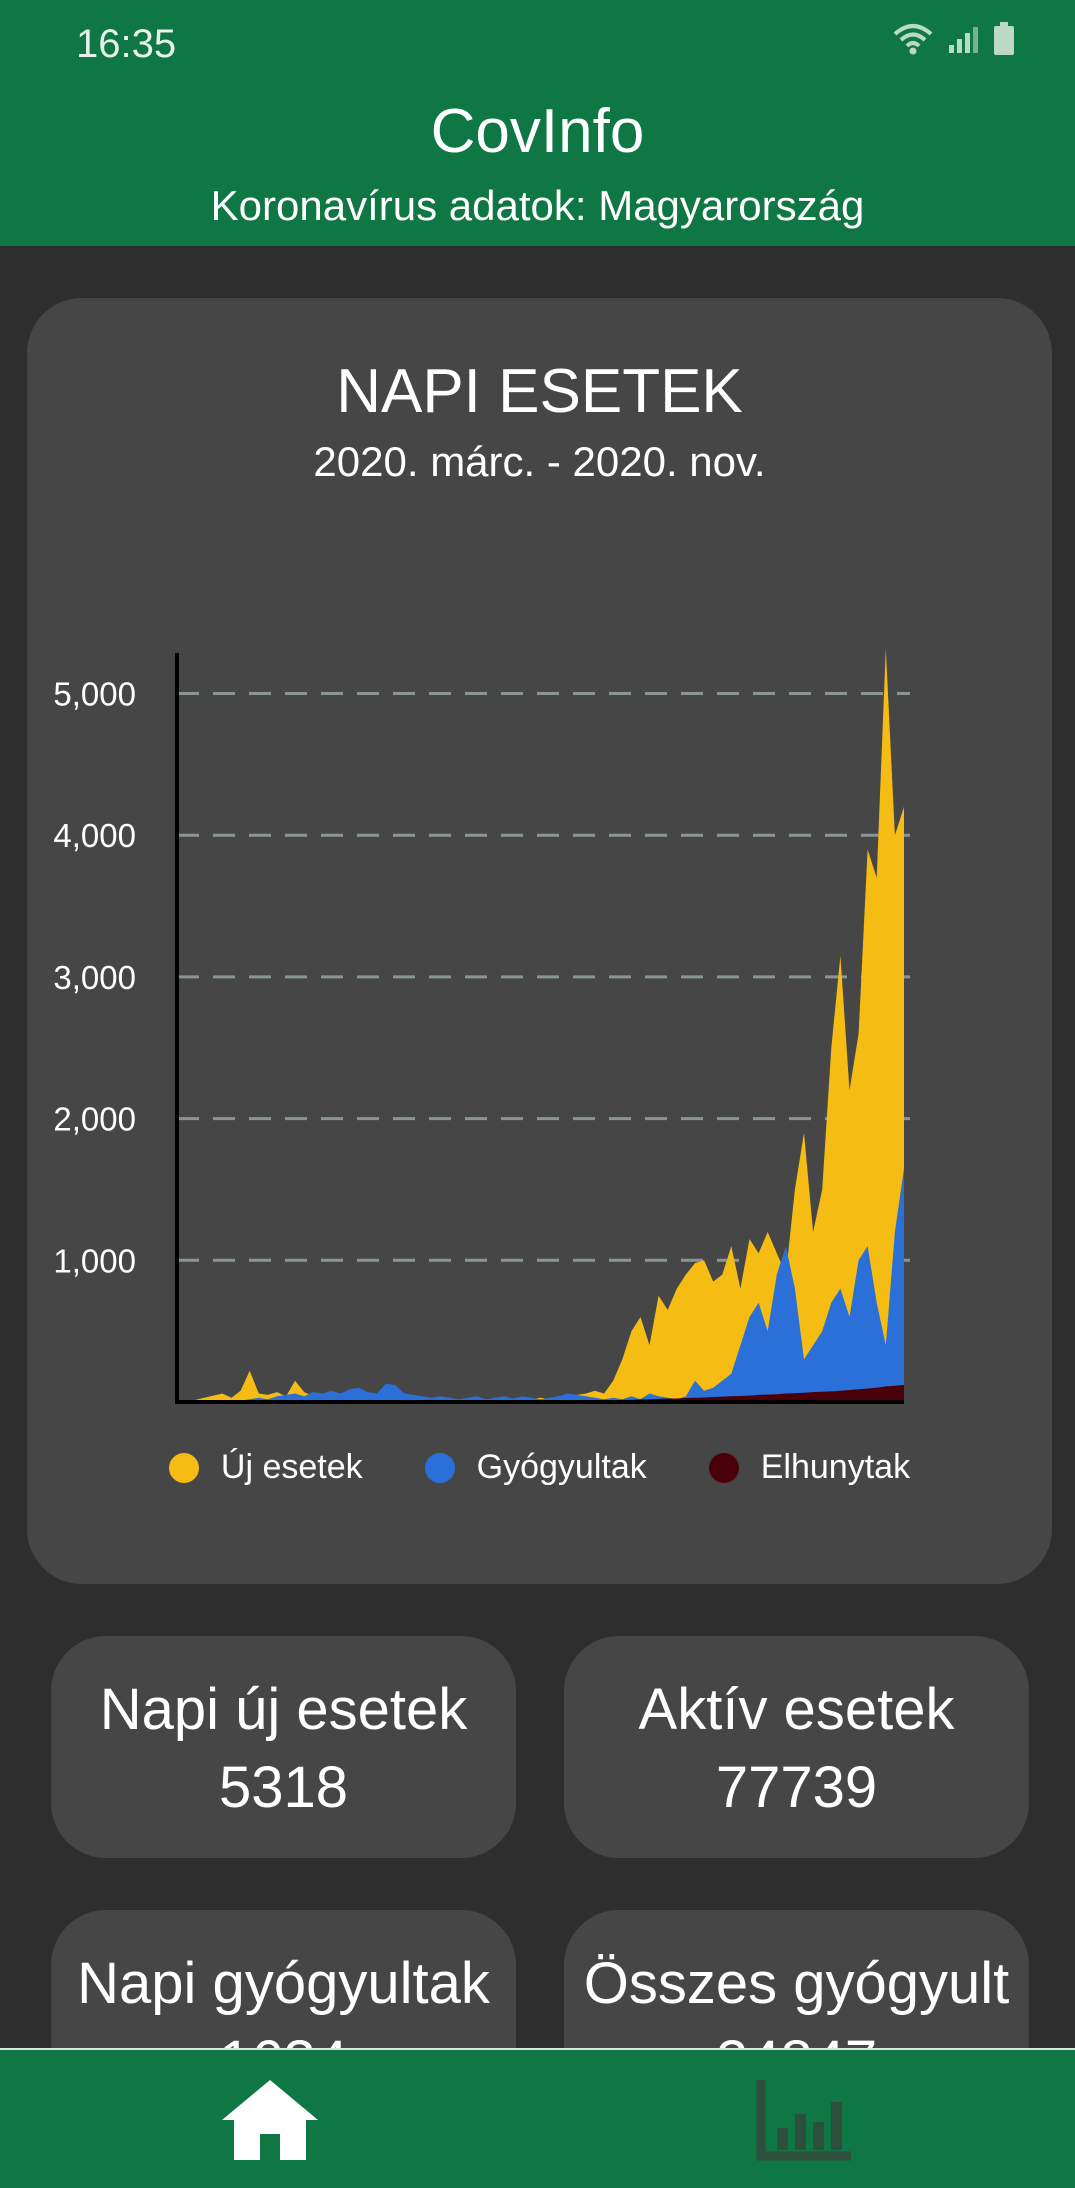  I want to click on y-tick-label: 4,000, so click(94, 835).